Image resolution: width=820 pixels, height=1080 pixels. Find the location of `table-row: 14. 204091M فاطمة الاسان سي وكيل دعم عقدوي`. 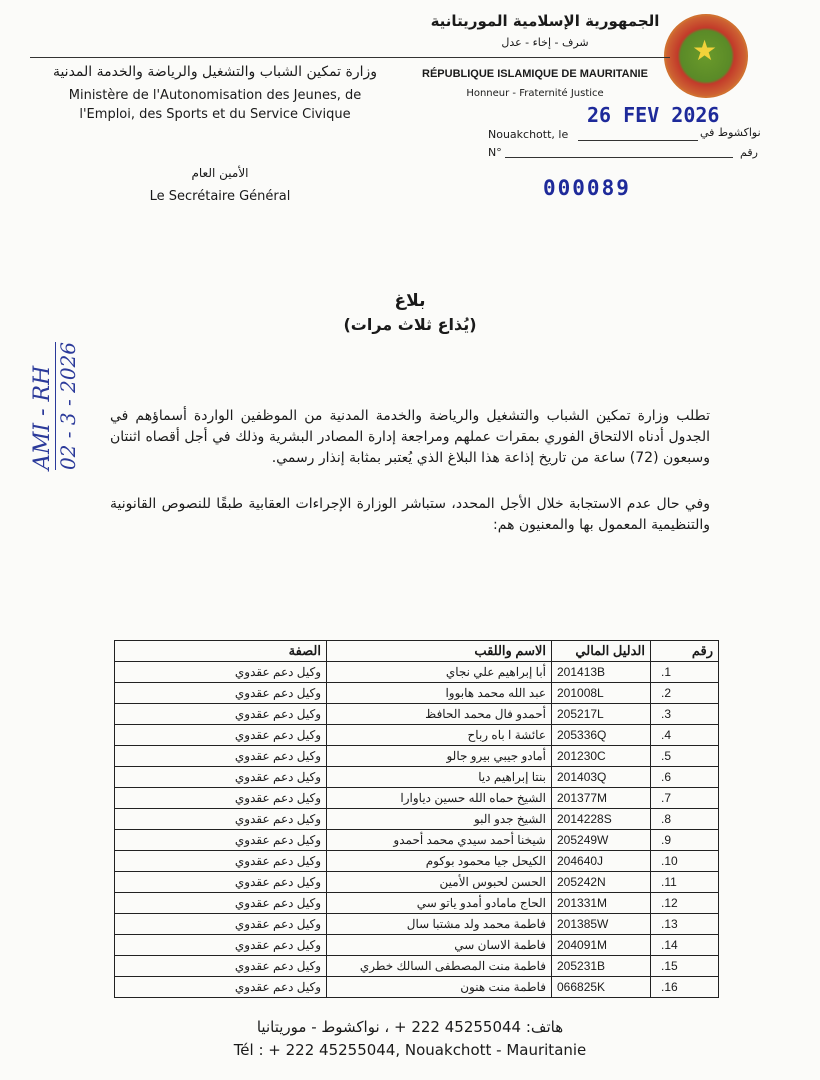

table-row: 14. 204091M فاطمة الاسان سي وكيل دعم عقدوي is located at coordinates (416, 945).